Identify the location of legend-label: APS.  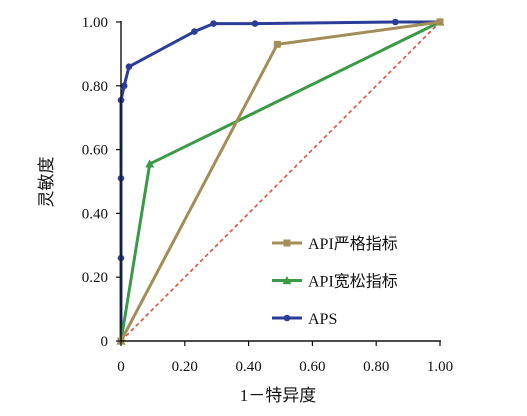
(322, 319).